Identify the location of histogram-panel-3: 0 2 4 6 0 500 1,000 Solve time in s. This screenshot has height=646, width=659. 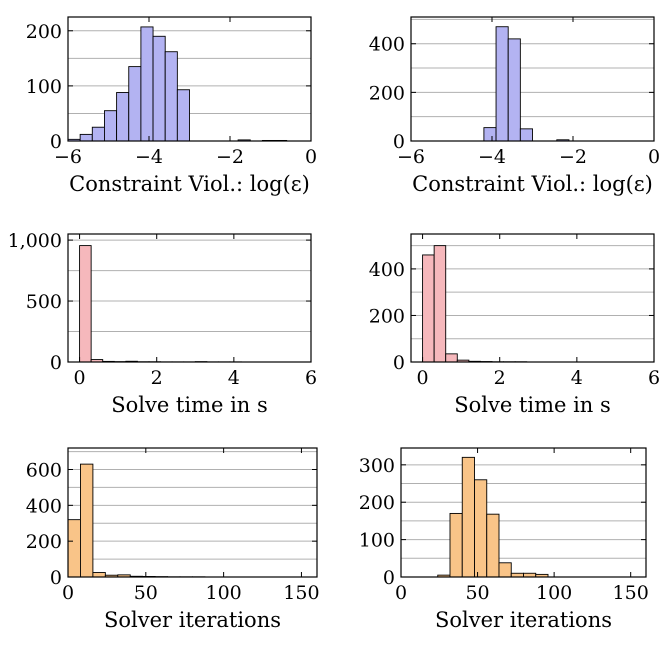
(162, 323).